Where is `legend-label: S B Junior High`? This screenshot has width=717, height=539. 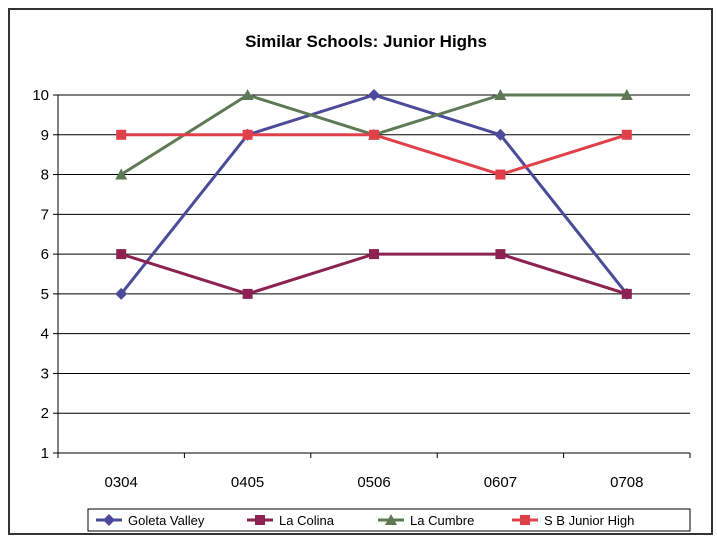
legend-label: S B Junior High is located at coordinates (589, 520).